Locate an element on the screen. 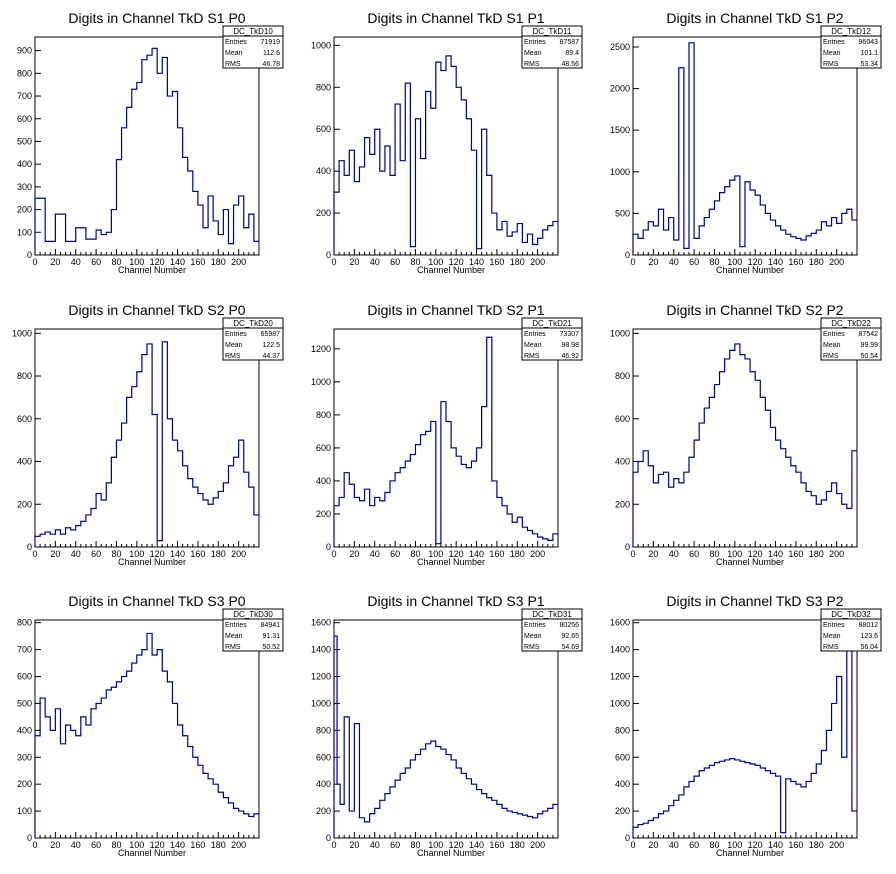 This screenshot has width=896, height=874. stats-value: 122.5 is located at coordinates (271, 345).